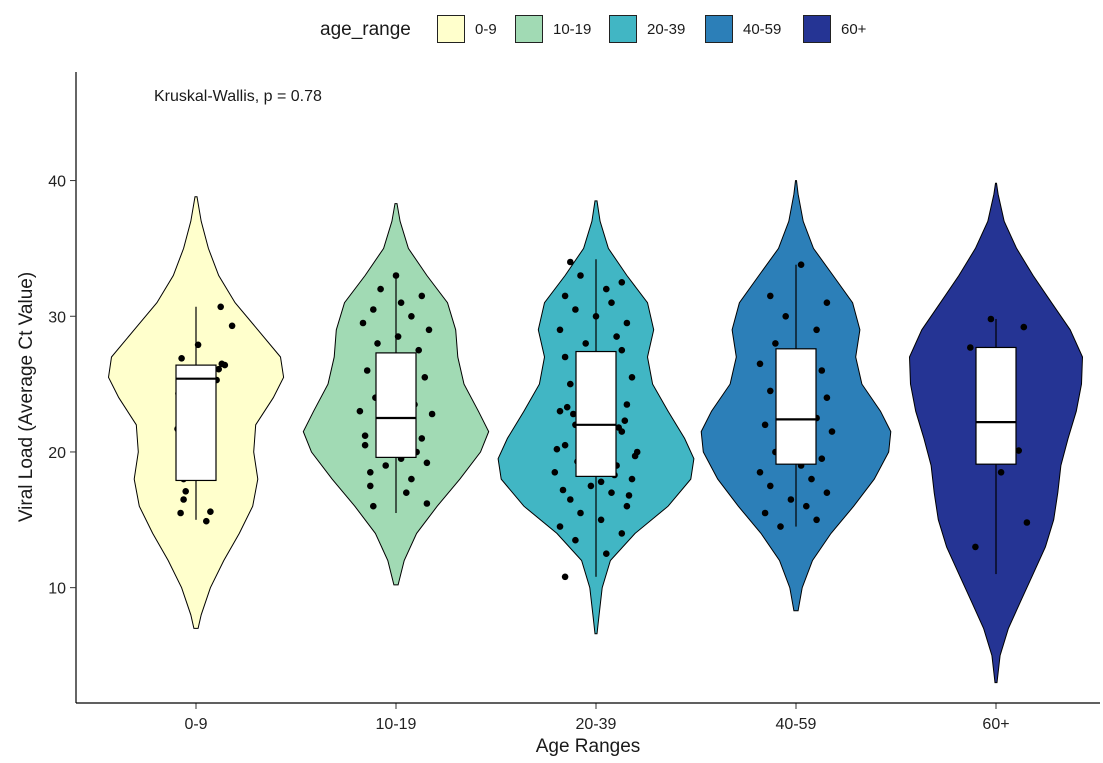  What do you see at coordinates (195, 724) in the screenshot?
I see `x-tick-label-0-9: 0-9` at bounding box center [195, 724].